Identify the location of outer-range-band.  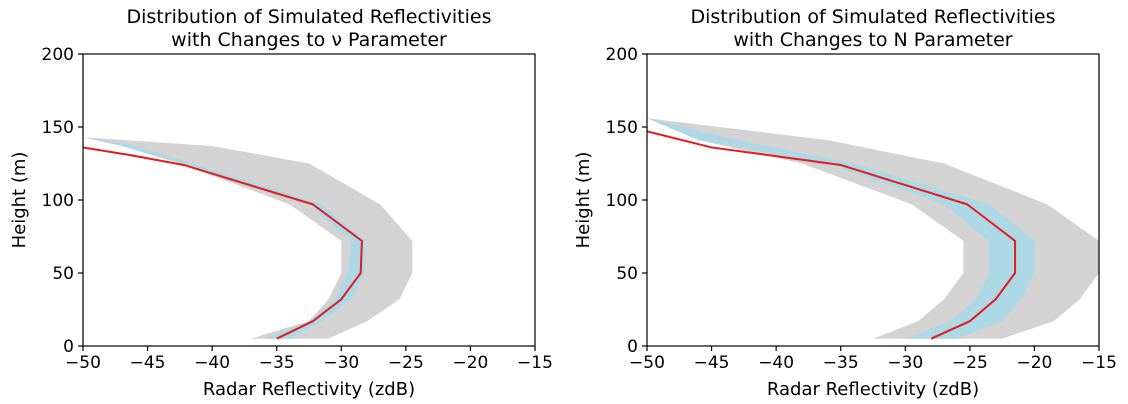
(248, 238).